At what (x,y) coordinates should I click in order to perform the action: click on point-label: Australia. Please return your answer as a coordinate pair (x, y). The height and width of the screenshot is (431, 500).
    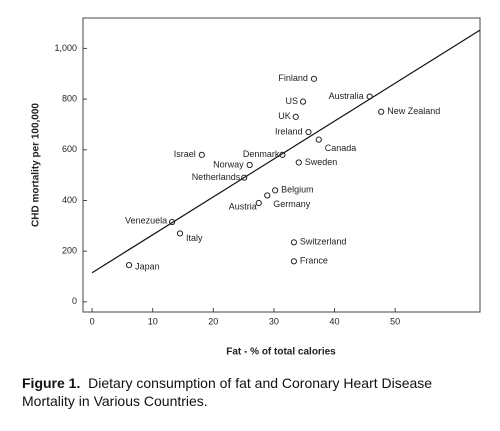
    Looking at the image, I should click on (346, 96).